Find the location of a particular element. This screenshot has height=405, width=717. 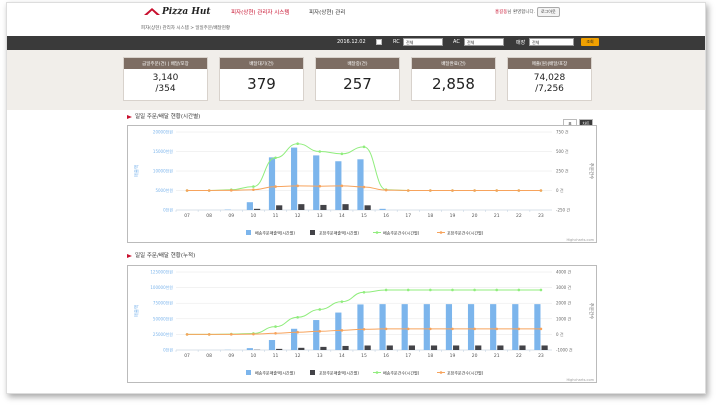

x-tick-label: 09 is located at coordinates (231, 216).